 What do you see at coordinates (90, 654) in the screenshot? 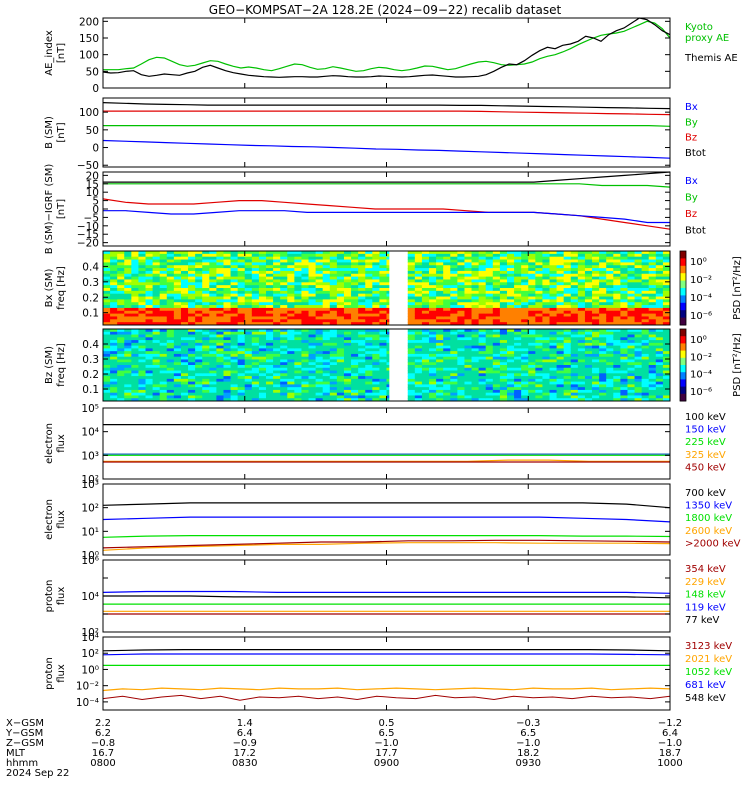
I see `y-tick-label: 10²` at bounding box center [90, 654].